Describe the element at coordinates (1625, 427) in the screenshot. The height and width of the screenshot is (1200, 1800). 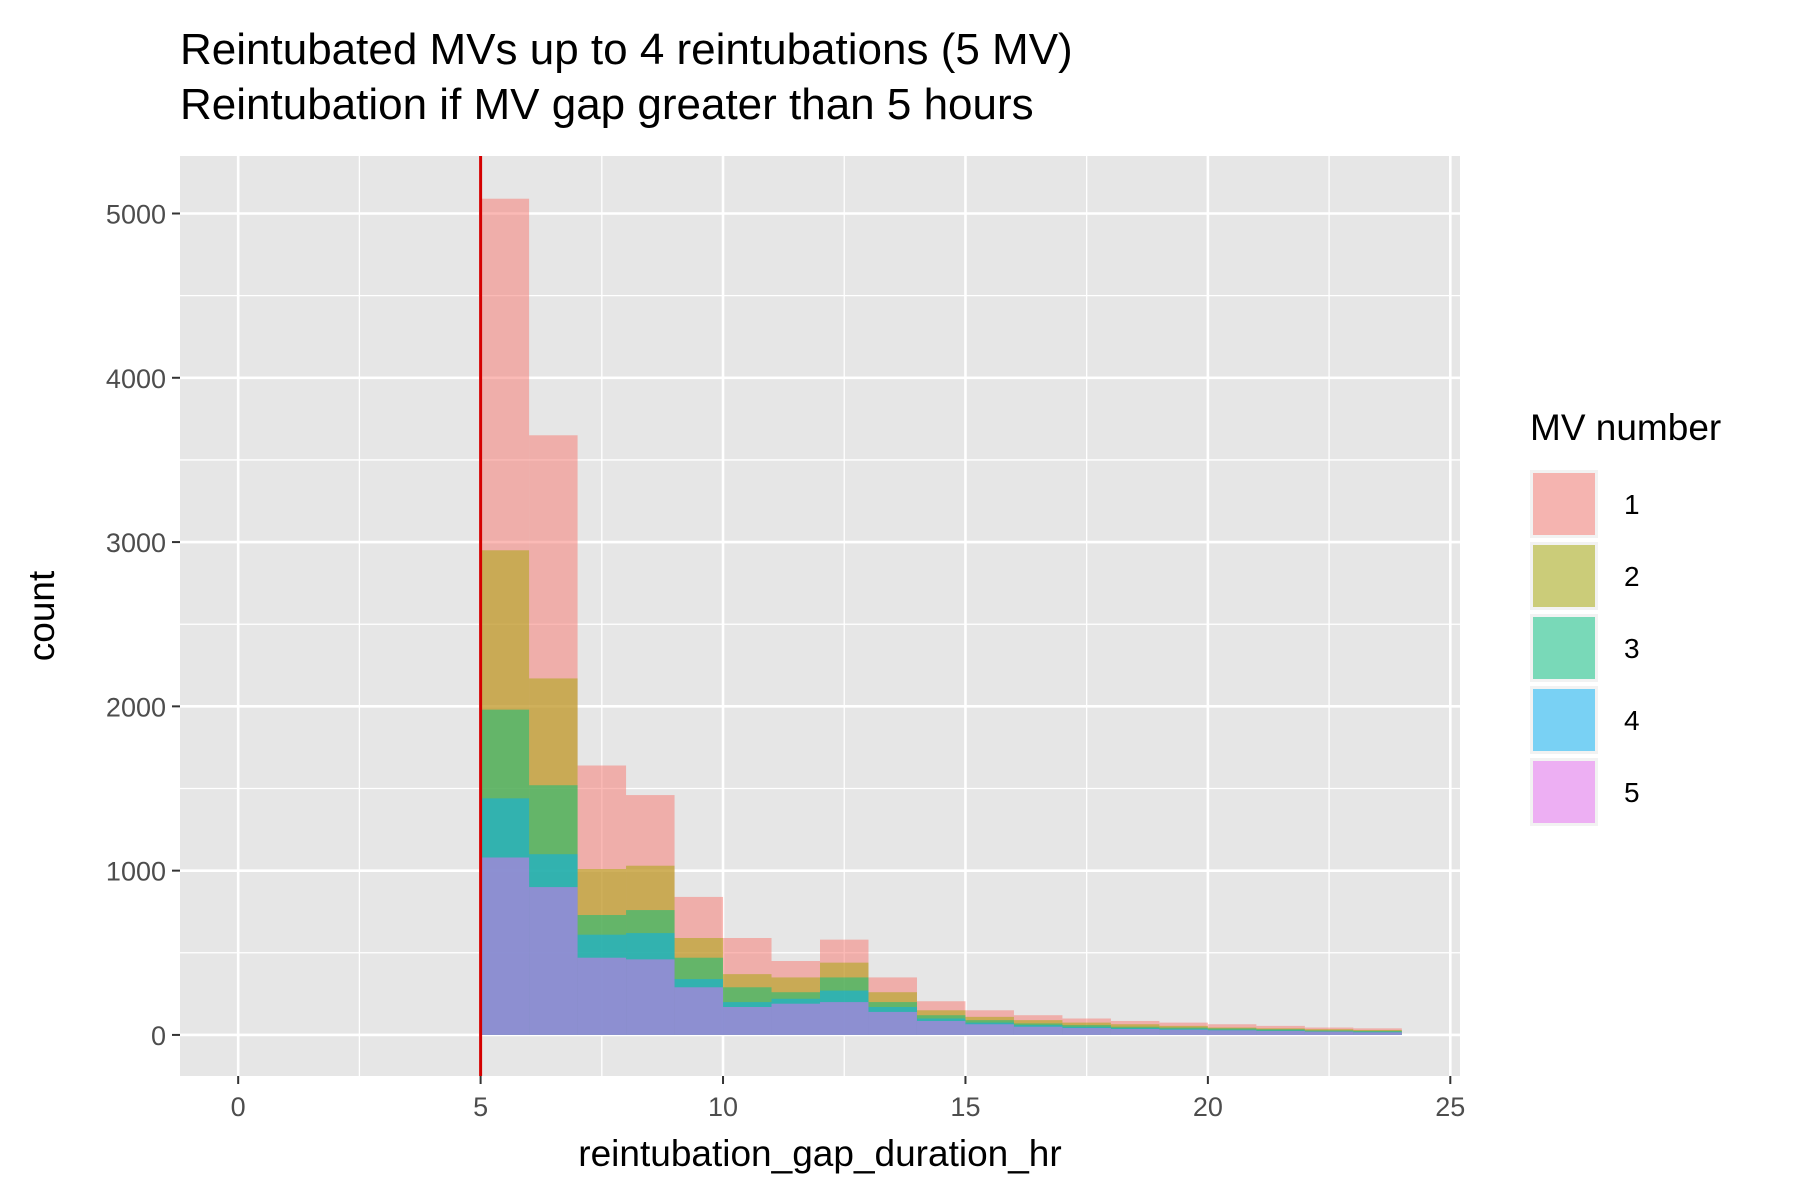
I see `legend-title: MV number` at that location.